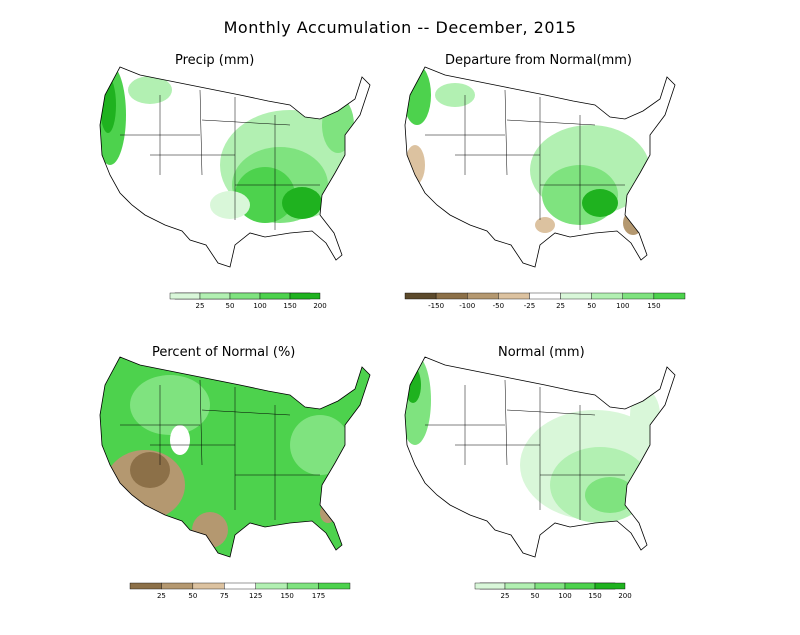  I want to click on colorbar-percent-labels: 25 50 75 125 150 175, so click(241, 596).